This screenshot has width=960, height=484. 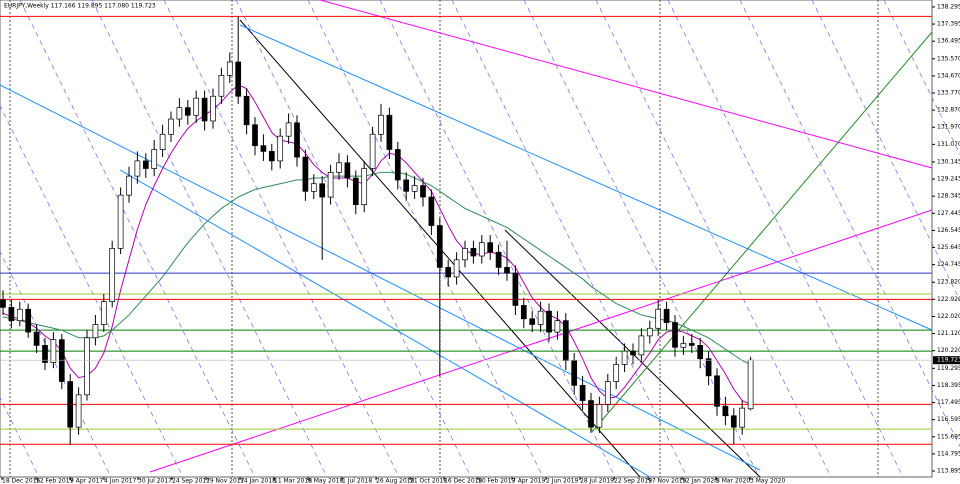 I want to click on x-tick-label: 7 Apr 2019, so click(x=528, y=481).